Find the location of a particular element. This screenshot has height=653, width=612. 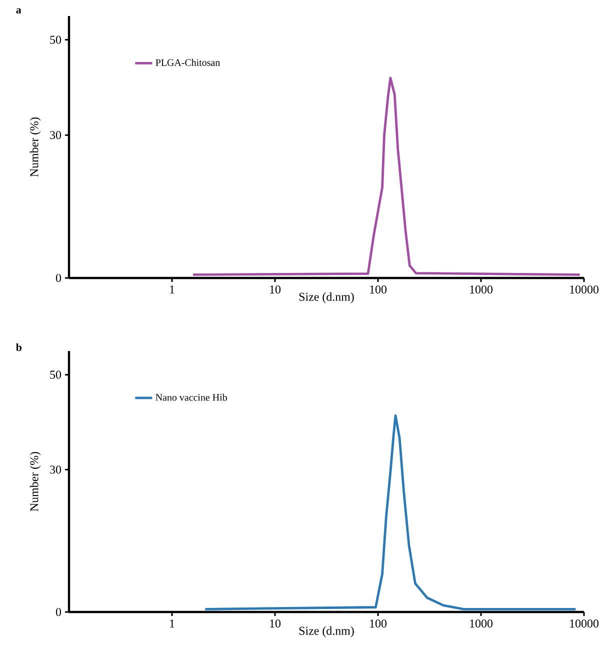

legend-label: PLGA-Chitosan is located at coordinates (188, 62).